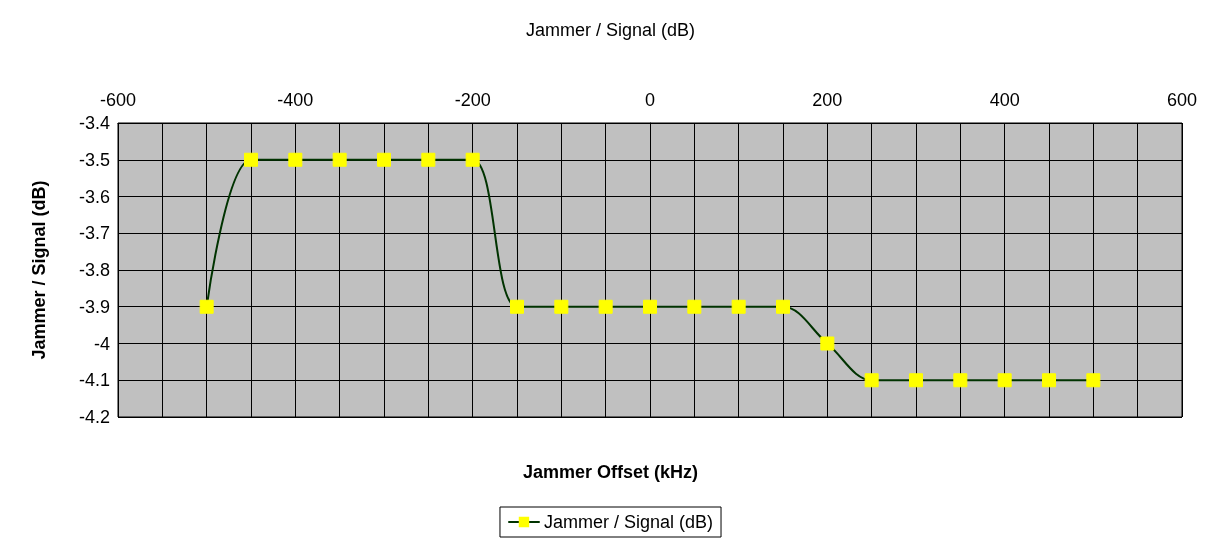 The width and height of the screenshot is (1221, 553). I want to click on y-tick-label: -3.8, so click(94, 270).